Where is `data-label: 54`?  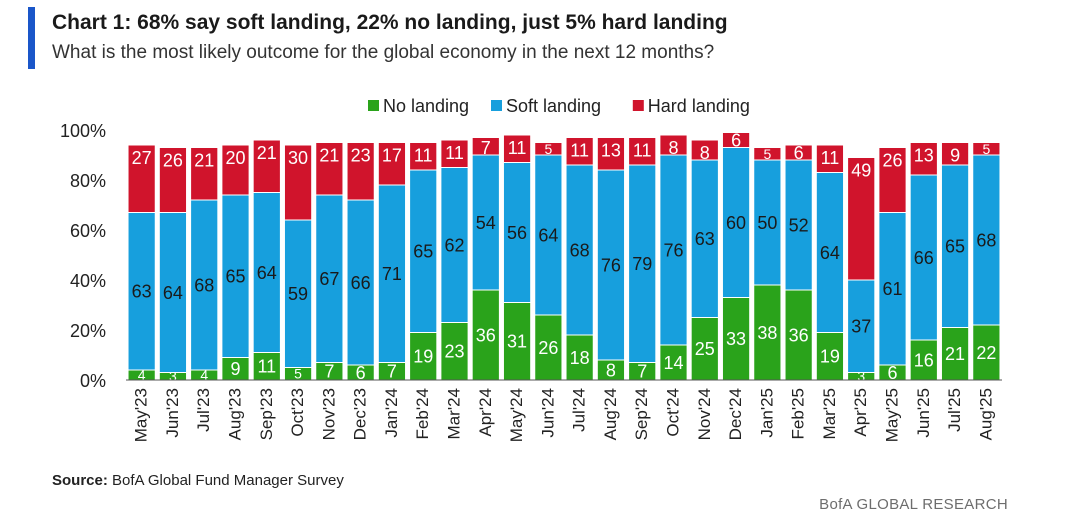
data-label: 54 is located at coordinates (486, 223).